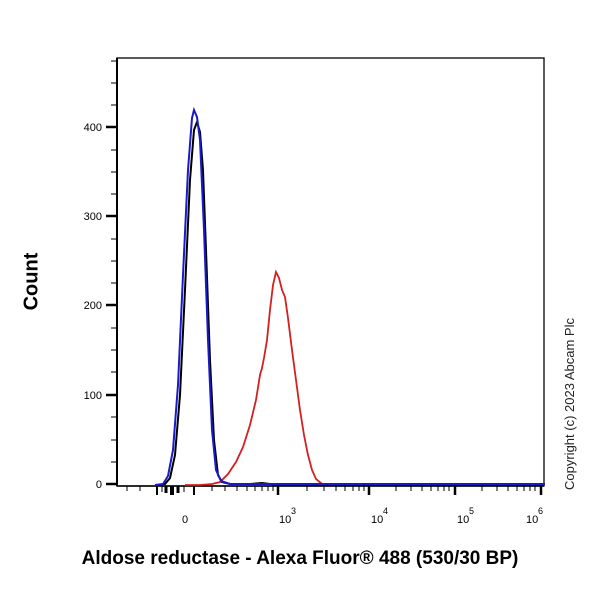  Describe the element at coordinates (569, 404) in the screenshot. I see `copyright-notice: Copyright (c) 2023 Abcam Plc` at that location.